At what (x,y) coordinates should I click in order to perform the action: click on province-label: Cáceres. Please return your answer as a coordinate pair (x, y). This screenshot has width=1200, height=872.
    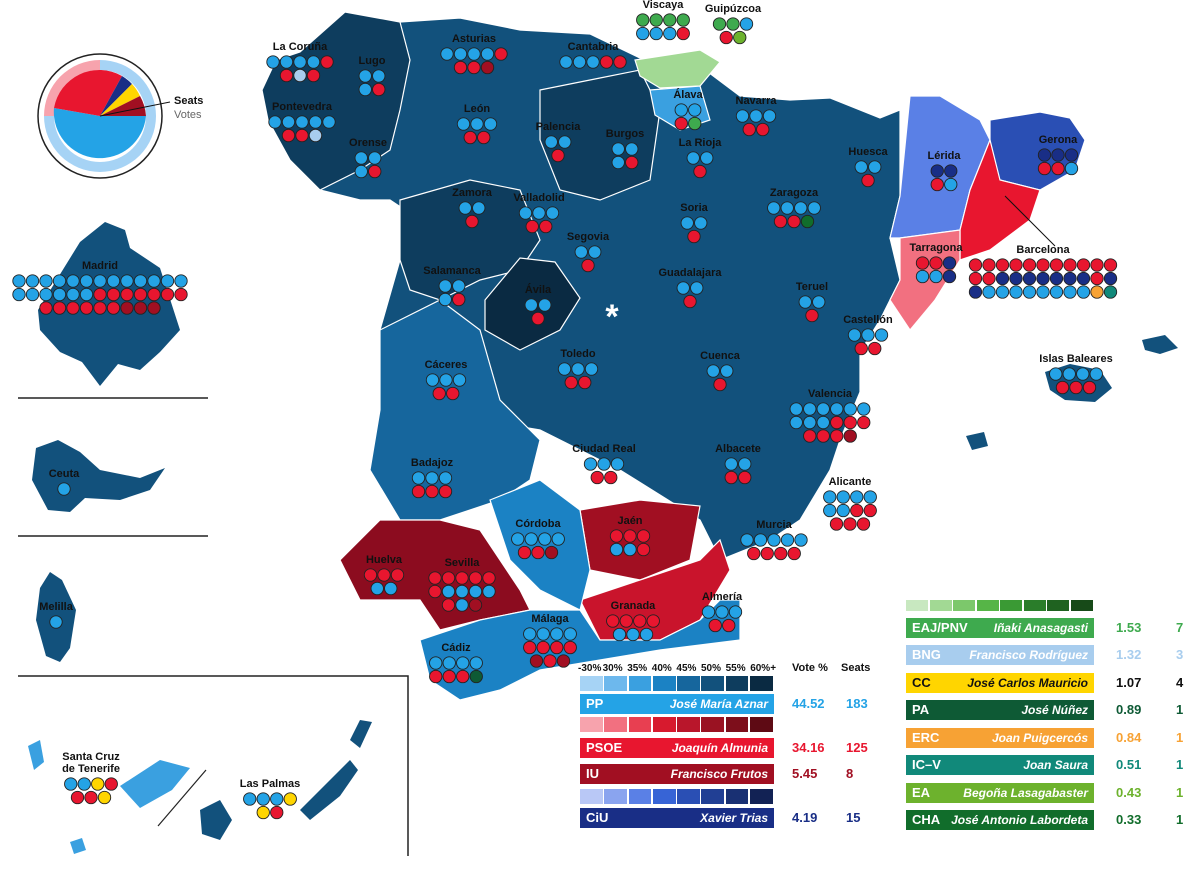
    Looking at the image, I should click on (446, 365).